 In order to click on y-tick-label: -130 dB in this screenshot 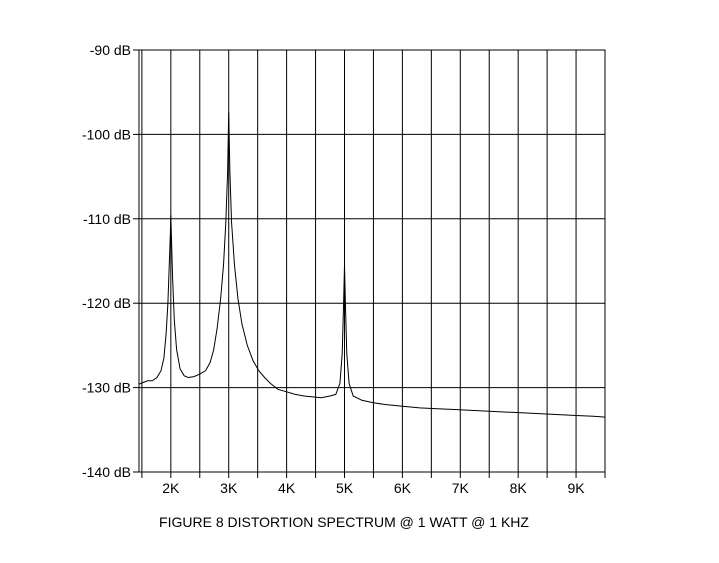, I will do `click(106, 388)`.